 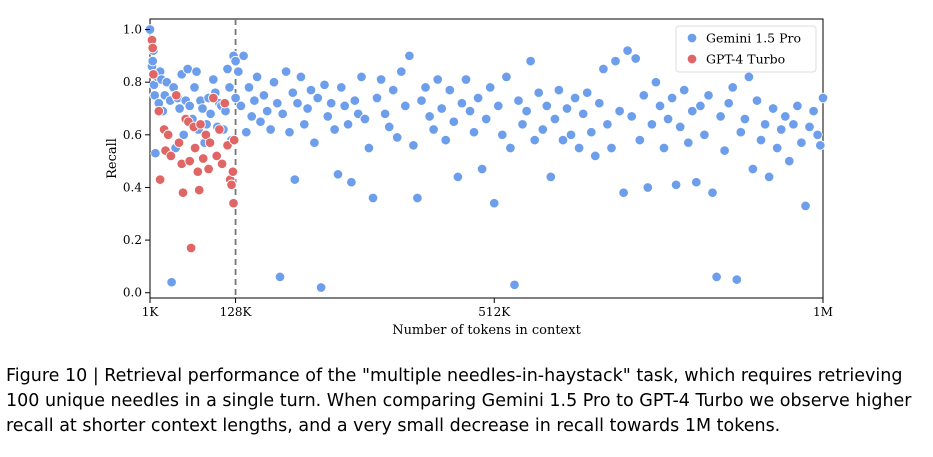 What do you see at coordinates (692, 59) in the screenshot?
I see `legend-marker` at bounding box center [692, 59].